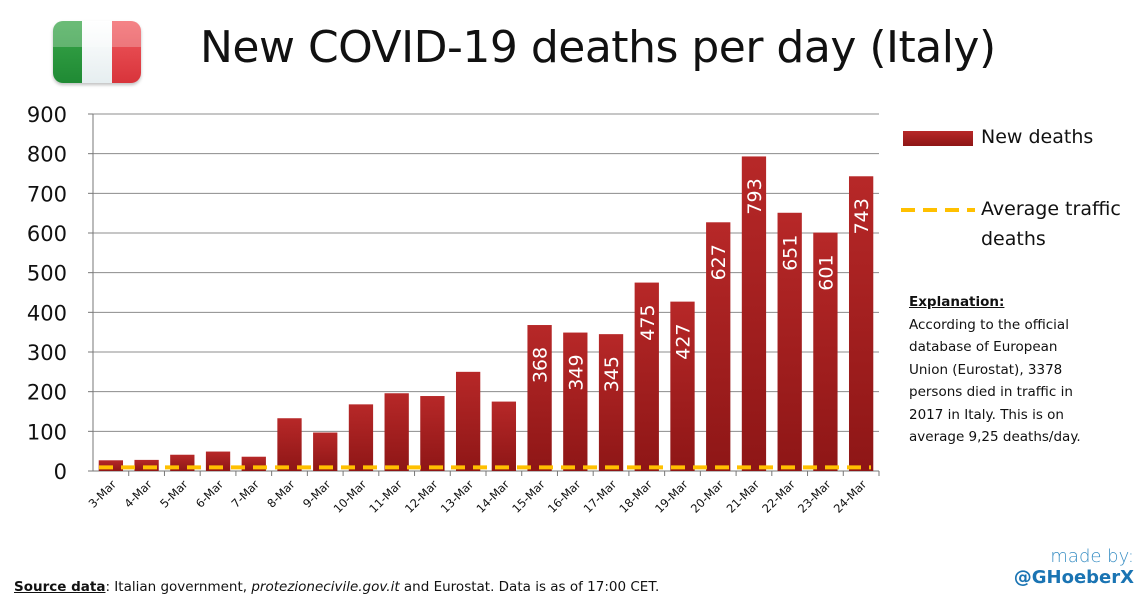 The image size is (1146, 603). Describe the element at coordinates (138, 494) in the screenshot. I see `x-tick-label: 4-Mar` at that location.